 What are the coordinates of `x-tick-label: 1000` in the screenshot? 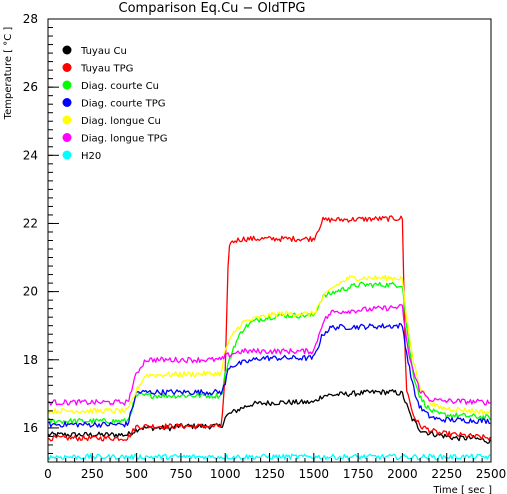 It's located at (225, 474).